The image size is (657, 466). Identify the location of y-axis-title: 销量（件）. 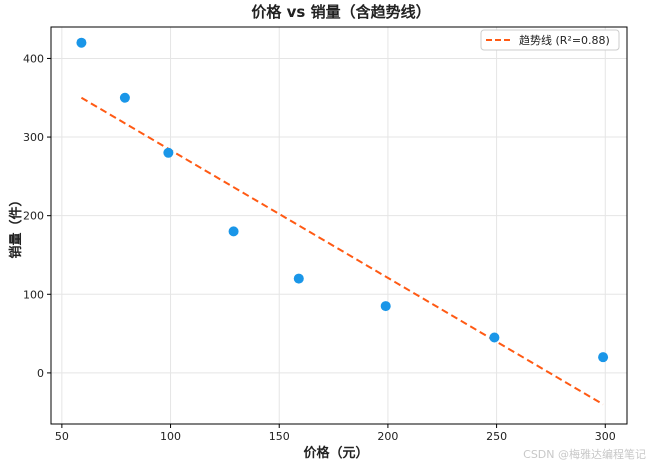
(16, 225).